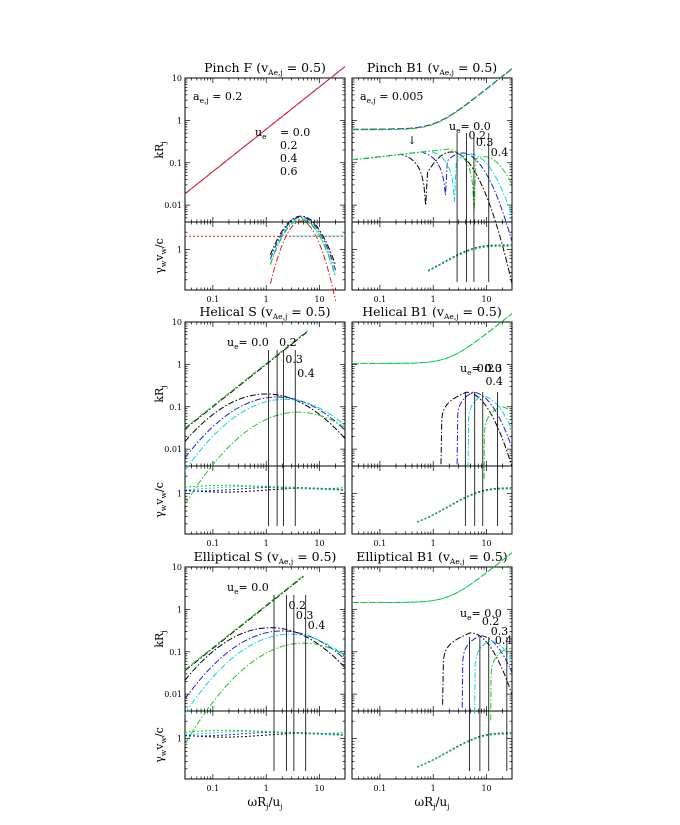 Image resolution: width=680 pixels, height=825 pixels. I want to click on series-0.2-hump, so click(303, 243).